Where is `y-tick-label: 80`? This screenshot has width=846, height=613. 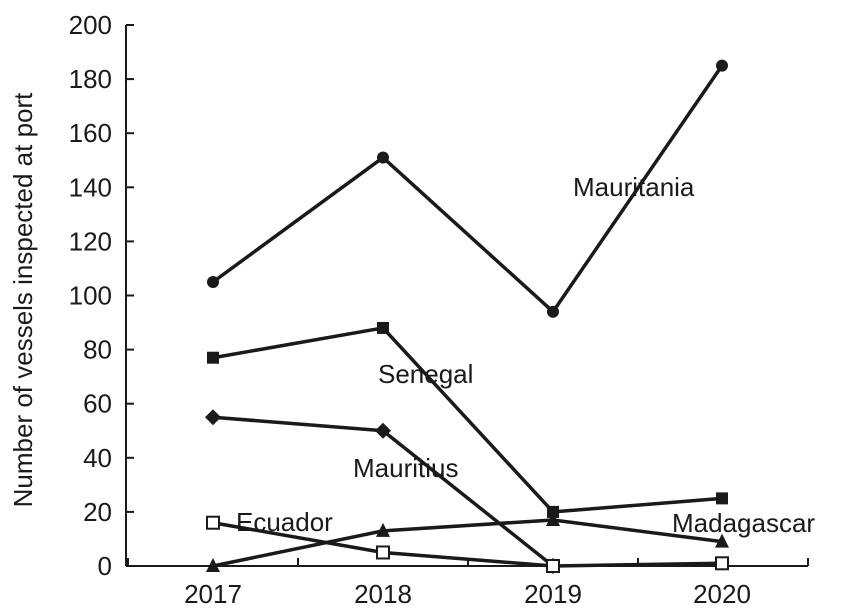
y-tick-label: 80 is located at coordinates (97, 350).